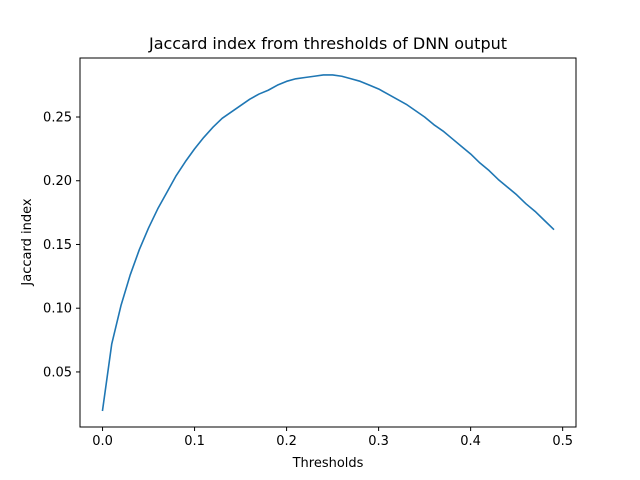 This screenshot has width=640, height=480. I want to click on x-tick-label: 0.3, so click(378, 441).